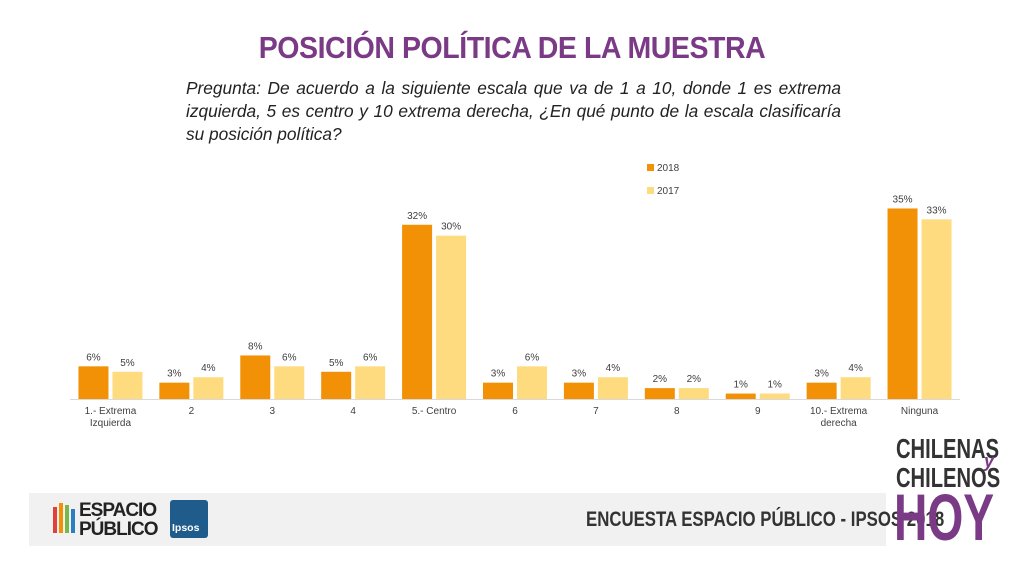 This screenshot has height=576, width=1024. I want to click on ipsos-logo, so click(189, 519).